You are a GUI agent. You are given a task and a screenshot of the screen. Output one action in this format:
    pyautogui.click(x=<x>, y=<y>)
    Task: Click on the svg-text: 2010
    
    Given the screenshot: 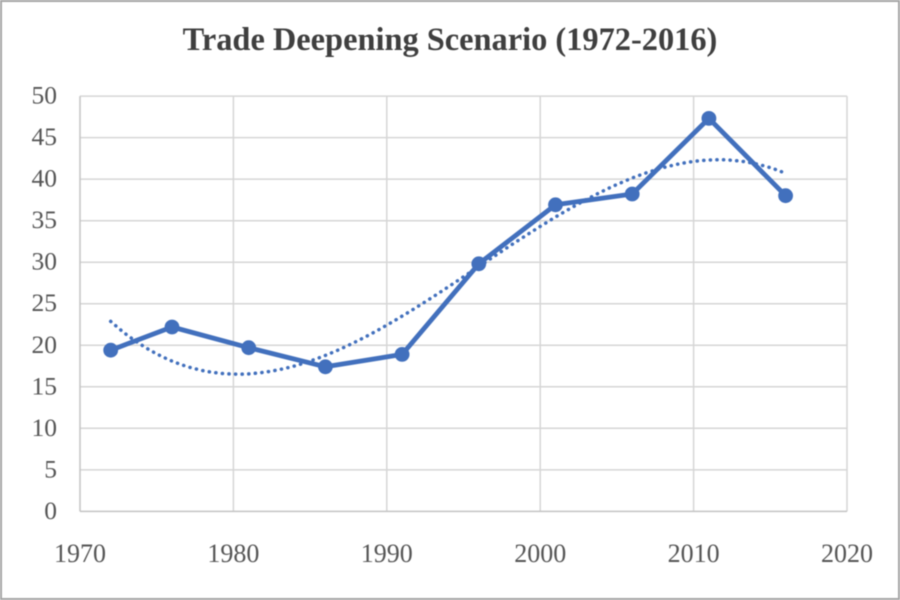 What is the action you would take?
    pyautogui.click(x=694, y=553)
    